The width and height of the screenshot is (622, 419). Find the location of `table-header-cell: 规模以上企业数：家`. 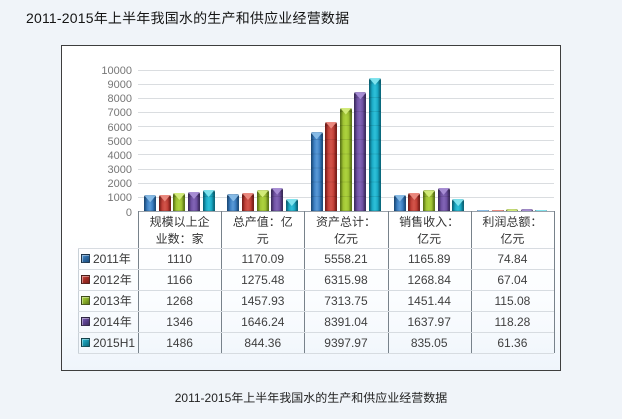

table-header-cell: 规模以上企业数：家 is located at coordinates (179, 230).